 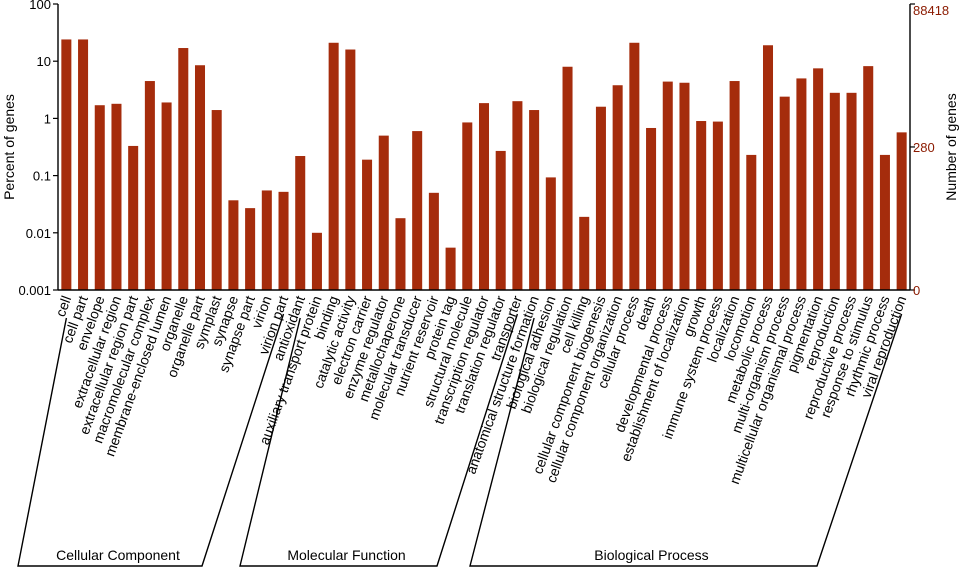 I want to click on left-tick-label: 100, so click(x=40, y=6).